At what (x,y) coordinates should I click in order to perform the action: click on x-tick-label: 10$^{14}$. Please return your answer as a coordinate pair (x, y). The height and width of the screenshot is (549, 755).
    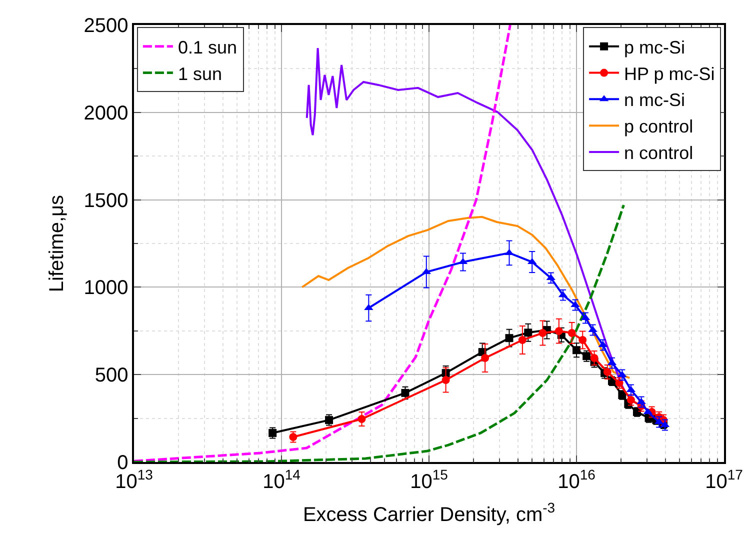
    Looking at the image, I should click on (281, 479).